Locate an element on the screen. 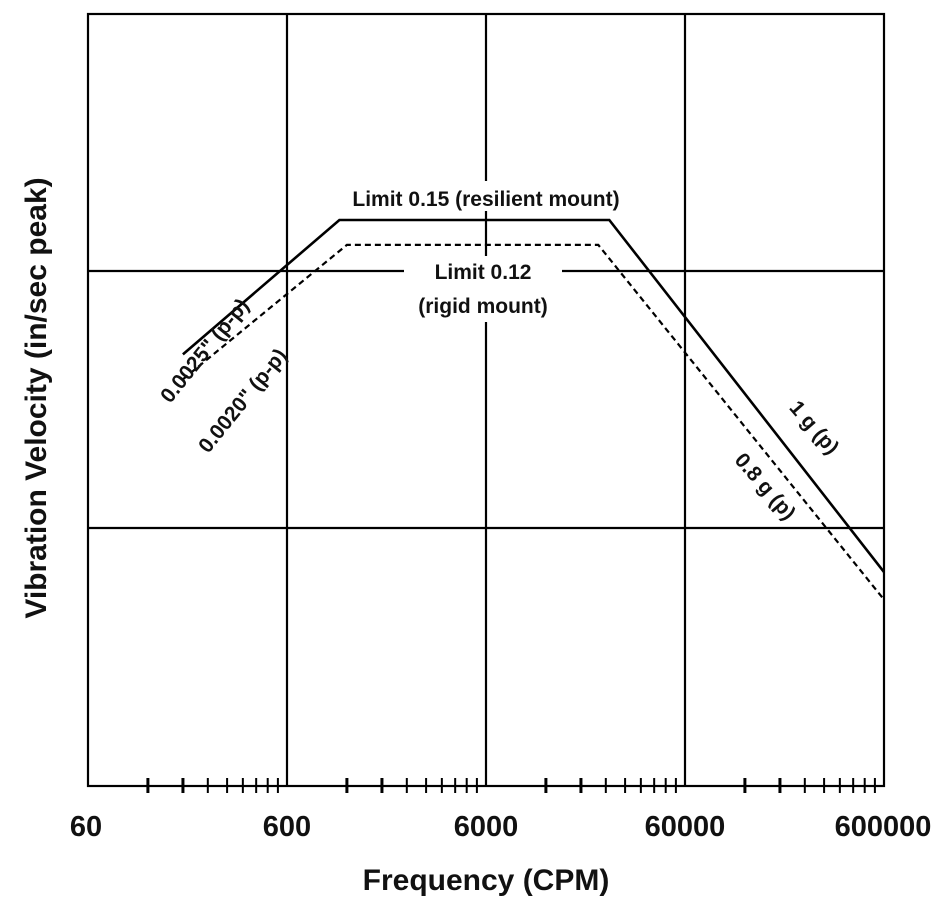  x-tick-label-600: 600 is located at coordinates (287, 827).